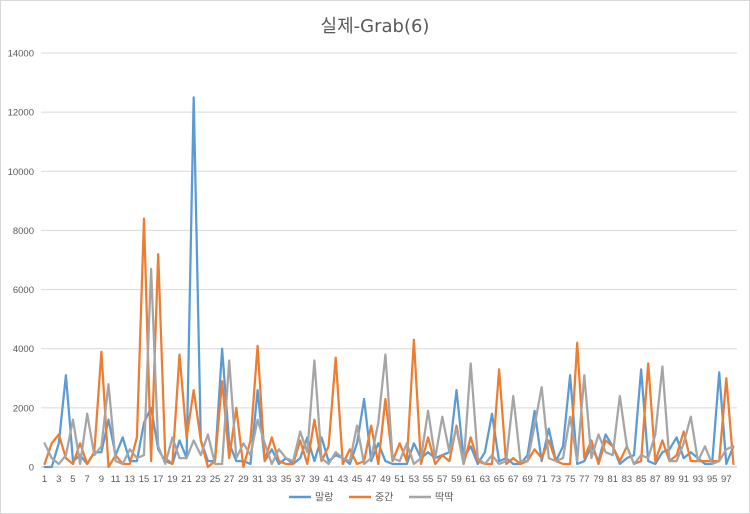  Describe the element at coordinates (328, 479) in the screenshot. I see `x-tick-label: 41` at that location.